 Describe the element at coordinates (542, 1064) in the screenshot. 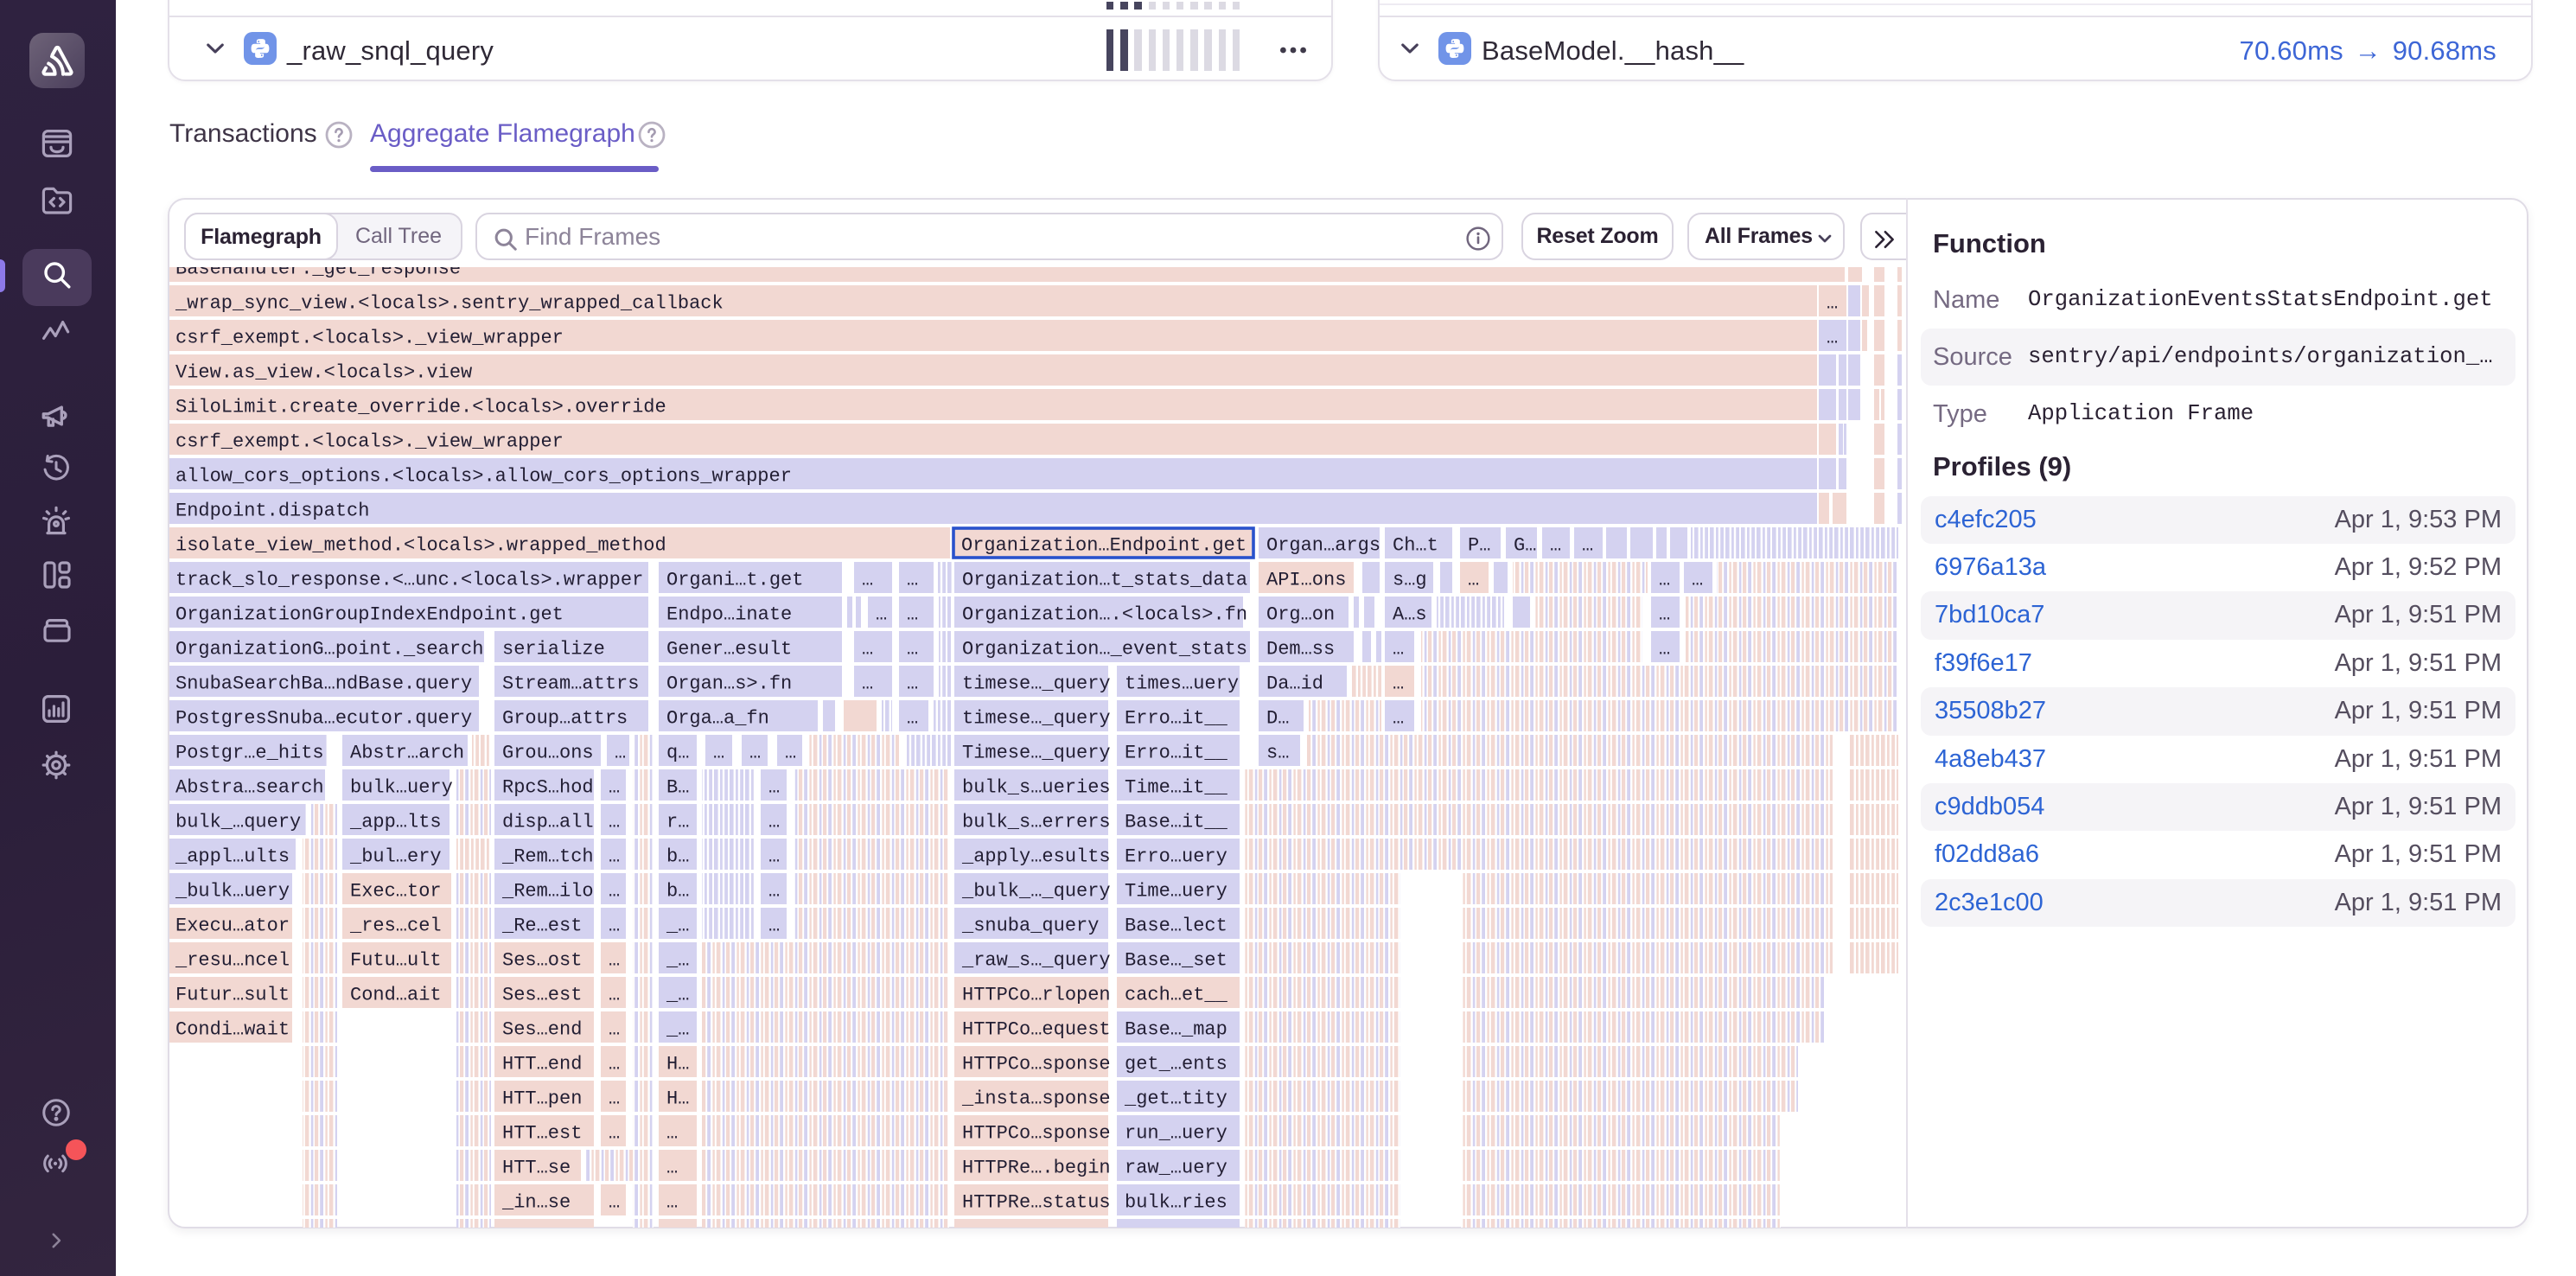

I see `svg-text: HTT…end` at that location.